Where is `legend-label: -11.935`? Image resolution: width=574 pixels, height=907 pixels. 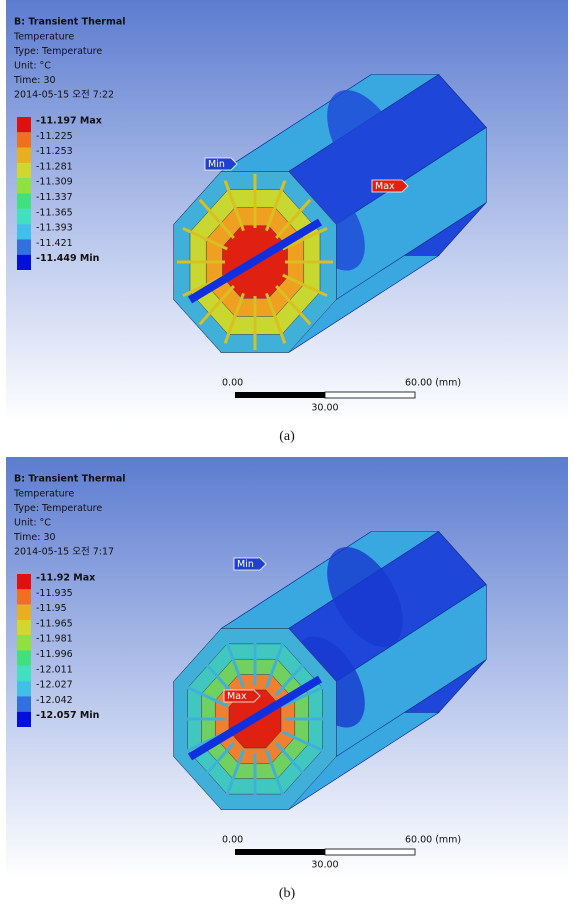
legend-label: -11.935 is located at coordinates (54, 593).